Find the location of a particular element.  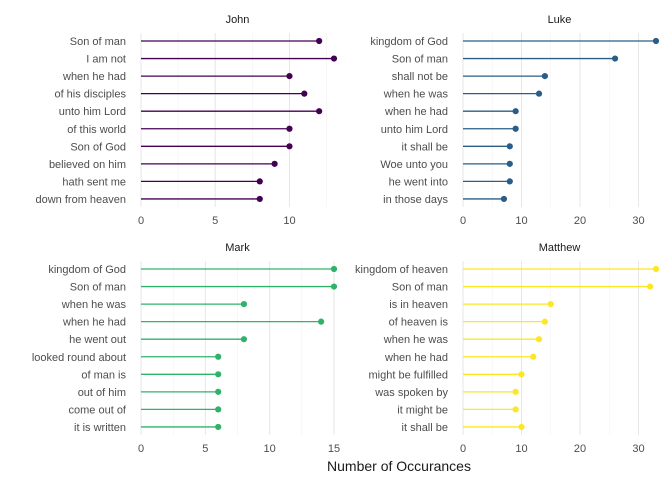

luke-category-label: Son of man is located at coordinates (420, 60).